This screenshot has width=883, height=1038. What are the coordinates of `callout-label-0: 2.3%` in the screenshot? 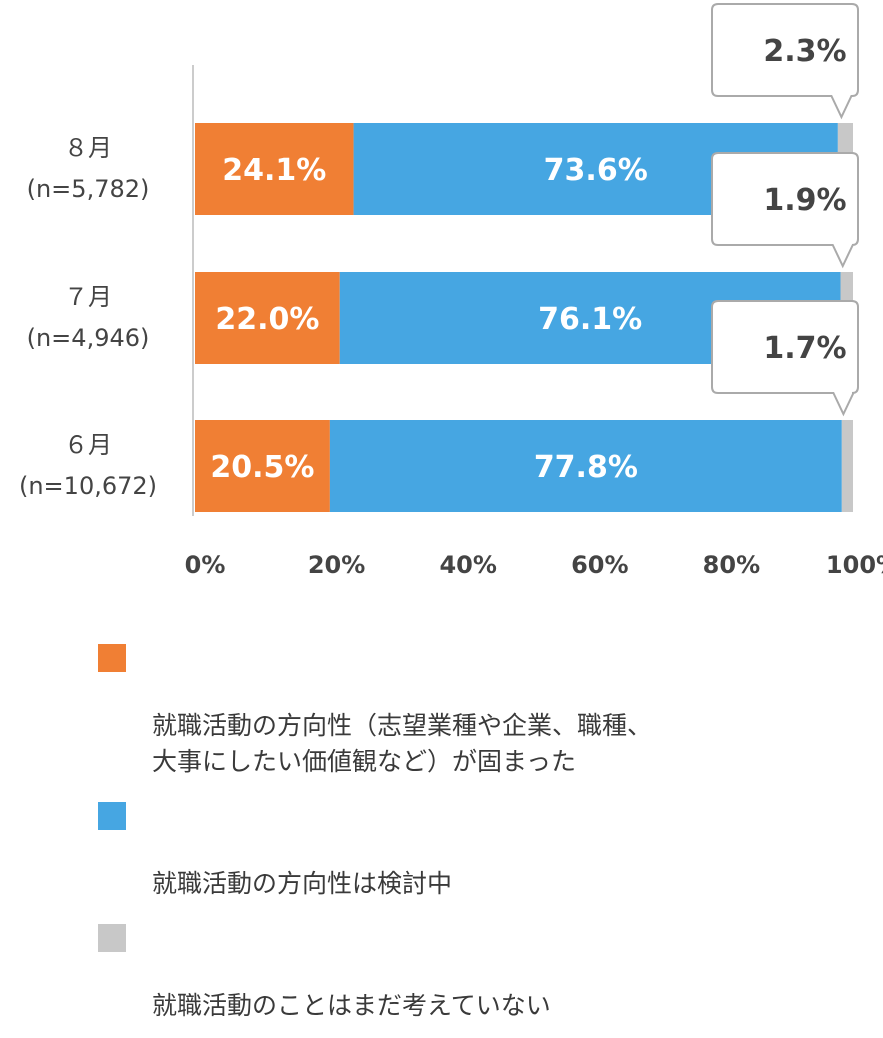 It's located at (804, 51).